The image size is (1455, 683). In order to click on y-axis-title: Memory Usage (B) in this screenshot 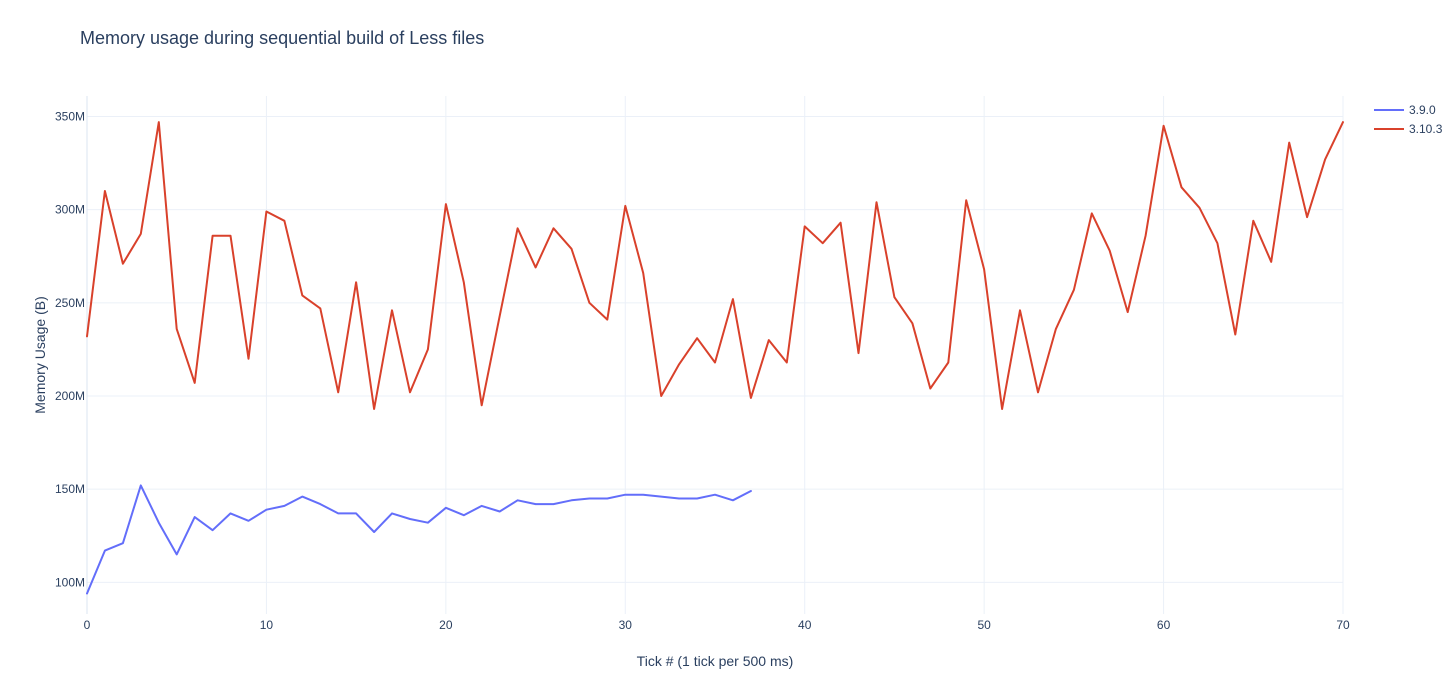, I will do `click(40, 354)`.